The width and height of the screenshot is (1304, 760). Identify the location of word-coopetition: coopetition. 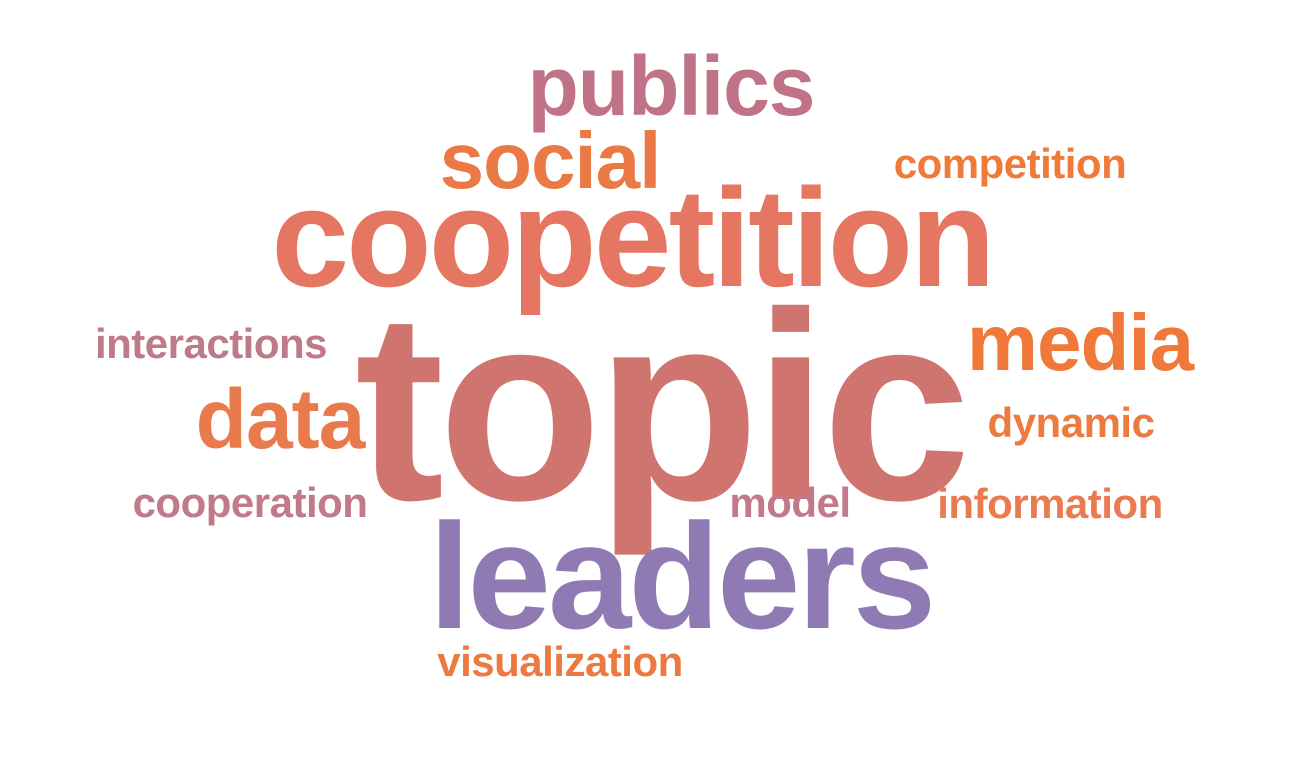
(633, 237).